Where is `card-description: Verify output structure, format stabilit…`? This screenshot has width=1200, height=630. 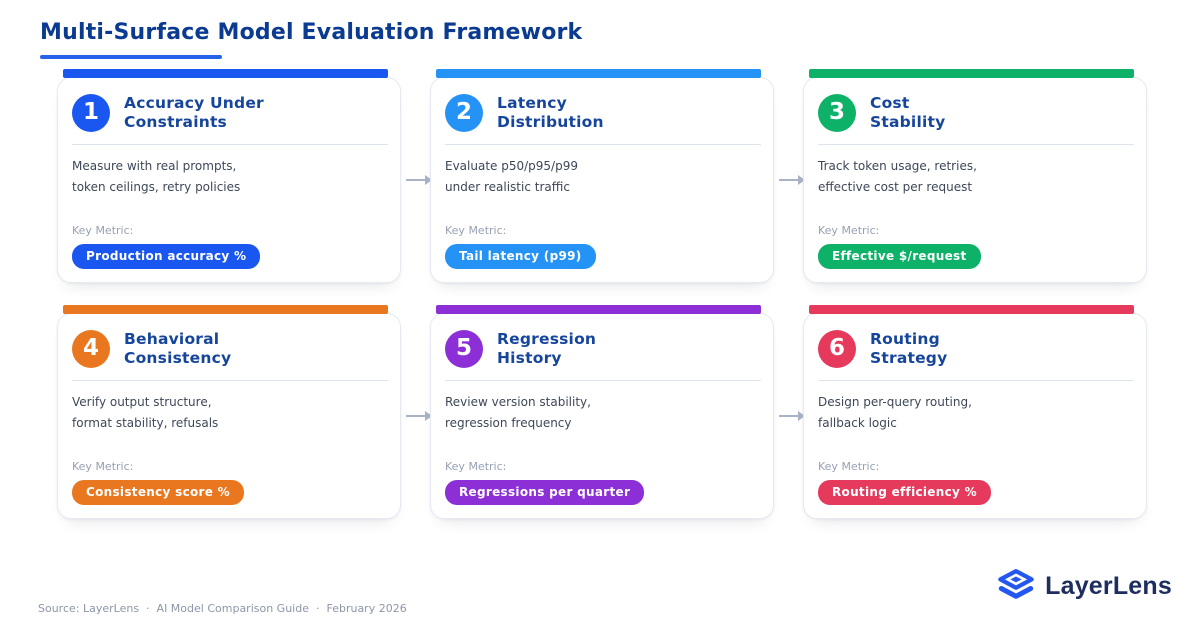
card-description: Verify output structure, format stabilit… is located at coordinates (145, 412).